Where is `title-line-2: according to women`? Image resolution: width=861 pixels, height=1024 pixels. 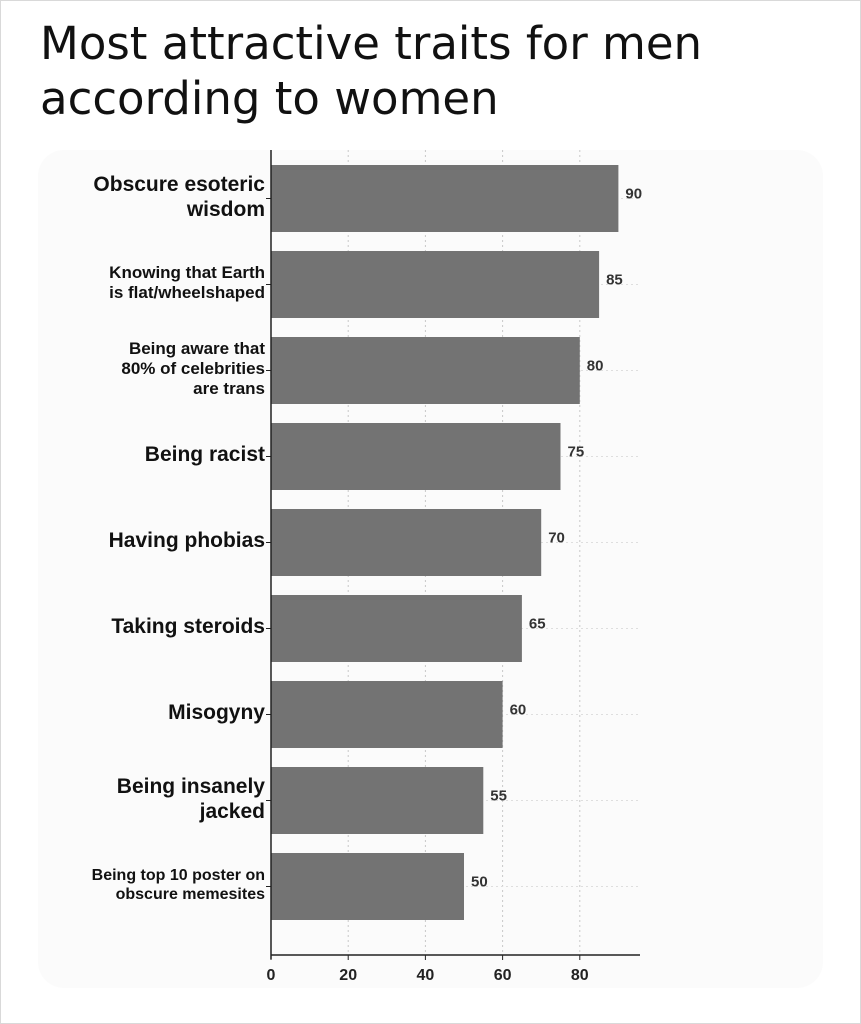 title-line-2: according to women is located at coordinates (269, 98).